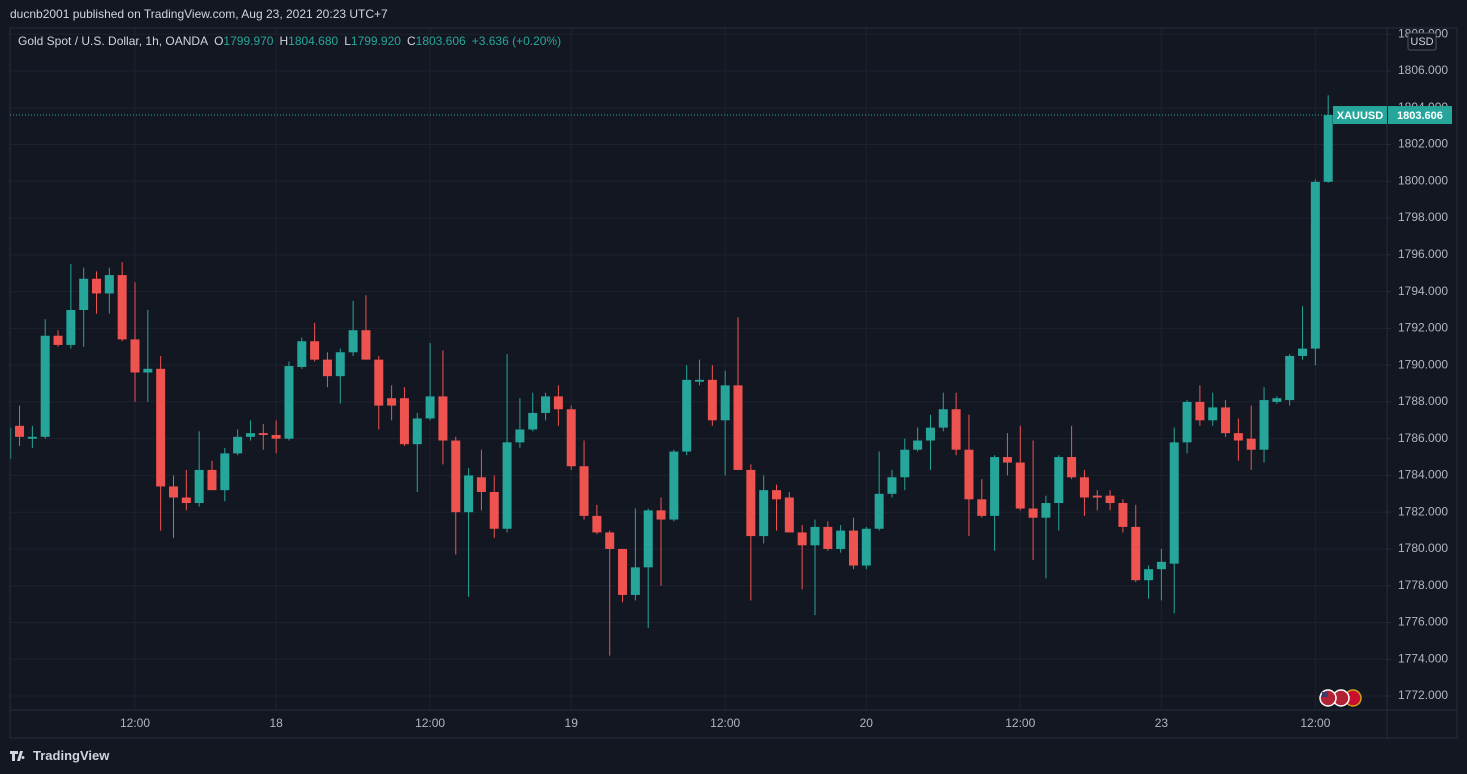  Describe the element at coordinates (219, 41) in the screenshot. I see `ohlc-key: O` at that location.